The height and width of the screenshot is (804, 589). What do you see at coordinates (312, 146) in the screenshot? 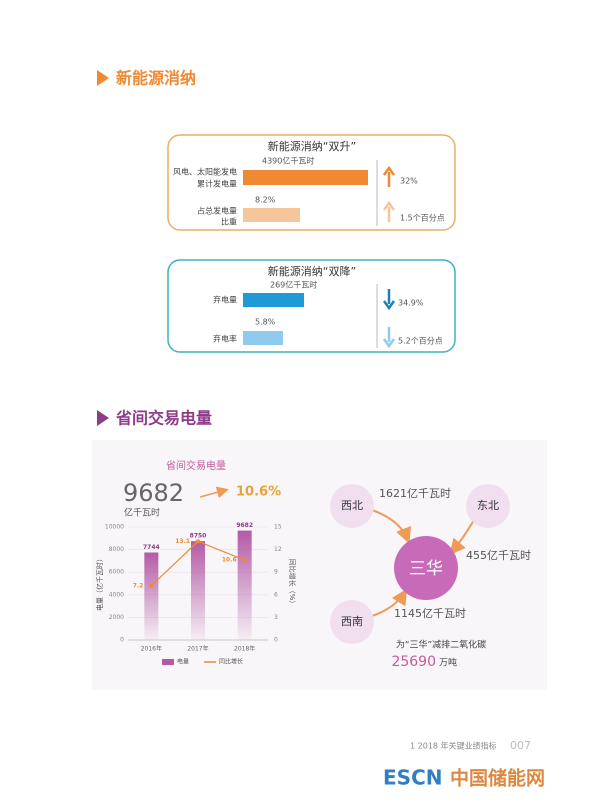
I see `box-title: 新能源消纳“双升”` at bounding box center [312, 146].